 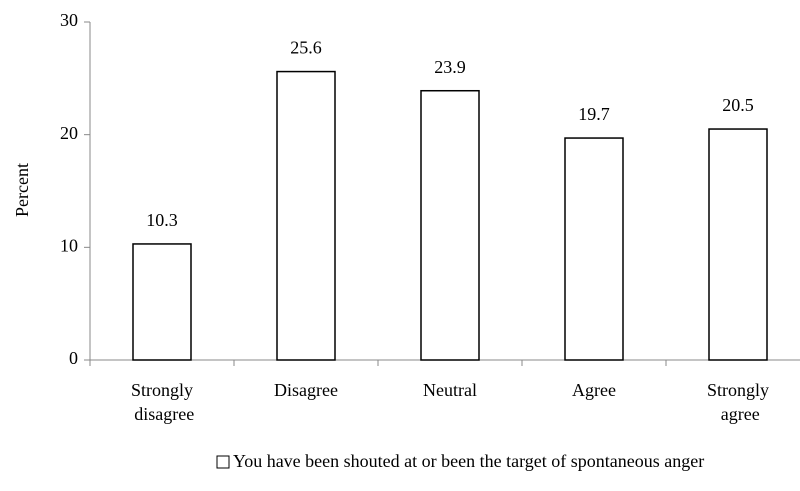 What do you see at coordinates (69, 245) in the screenshot?
I see `y-tick-label: 10` at bounding box center [69, 245].